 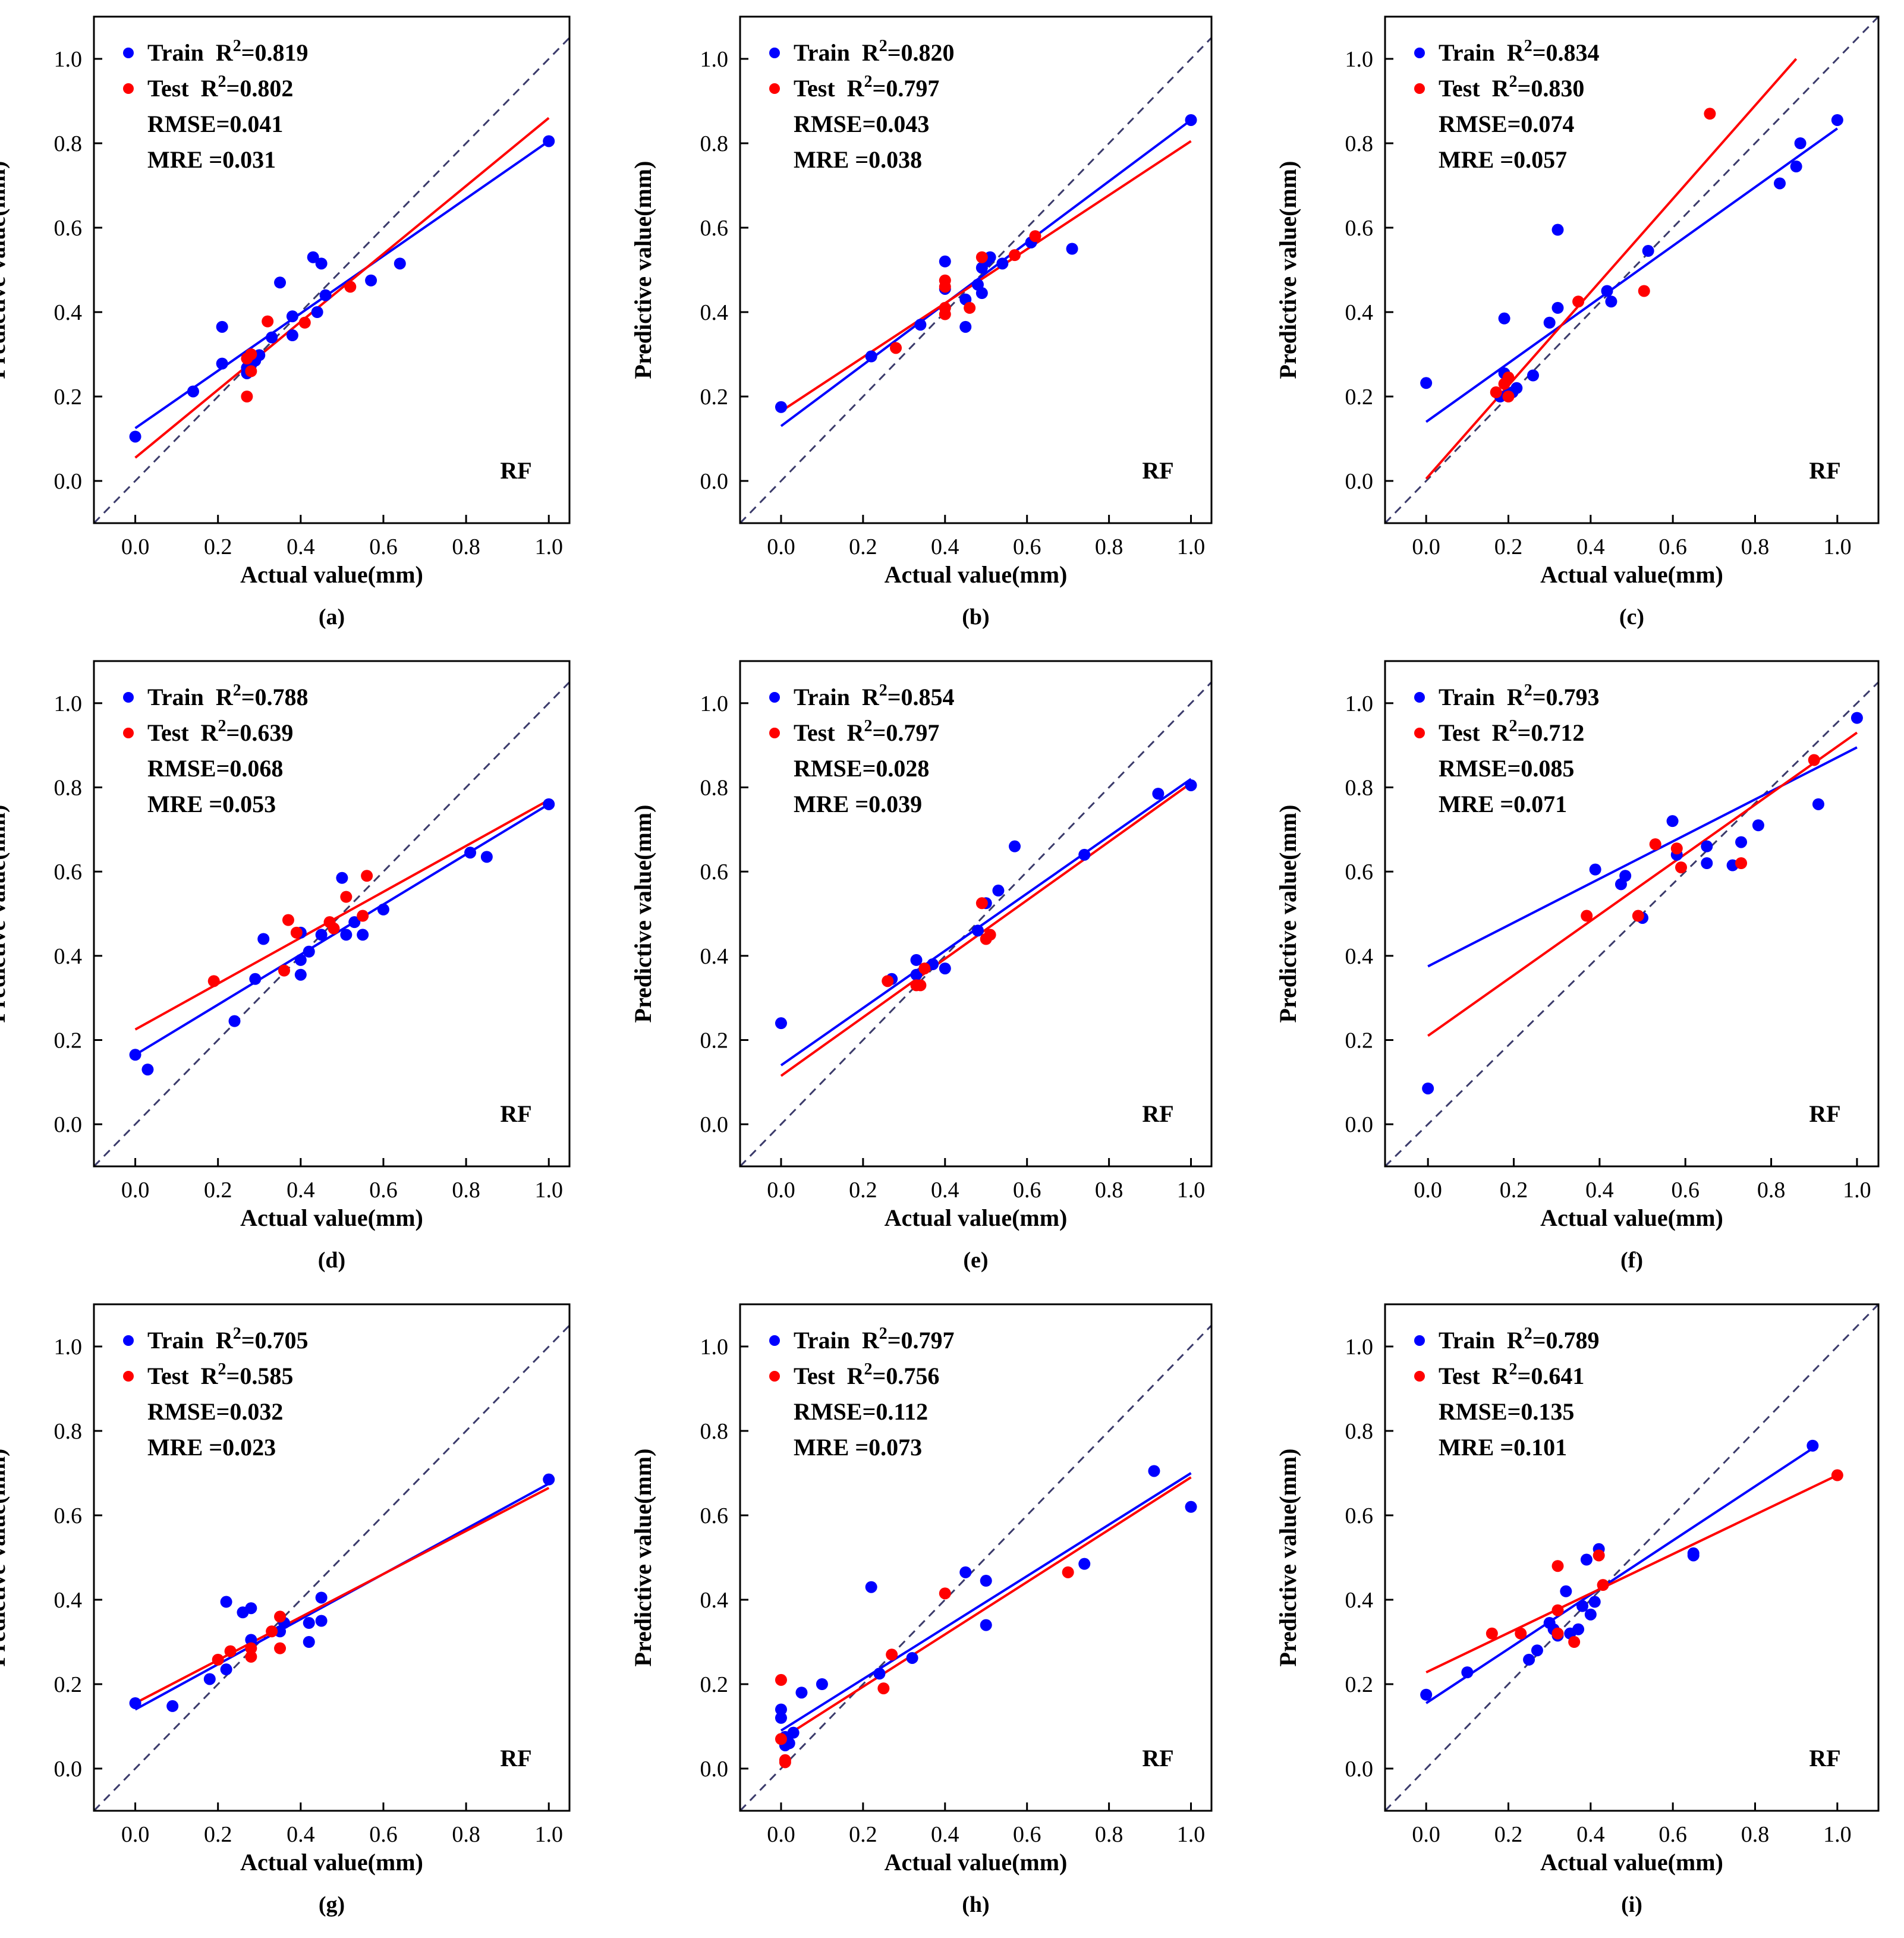 I want to click on test-r2-text: Test R2=0.712, so click(x=1511, y=731).